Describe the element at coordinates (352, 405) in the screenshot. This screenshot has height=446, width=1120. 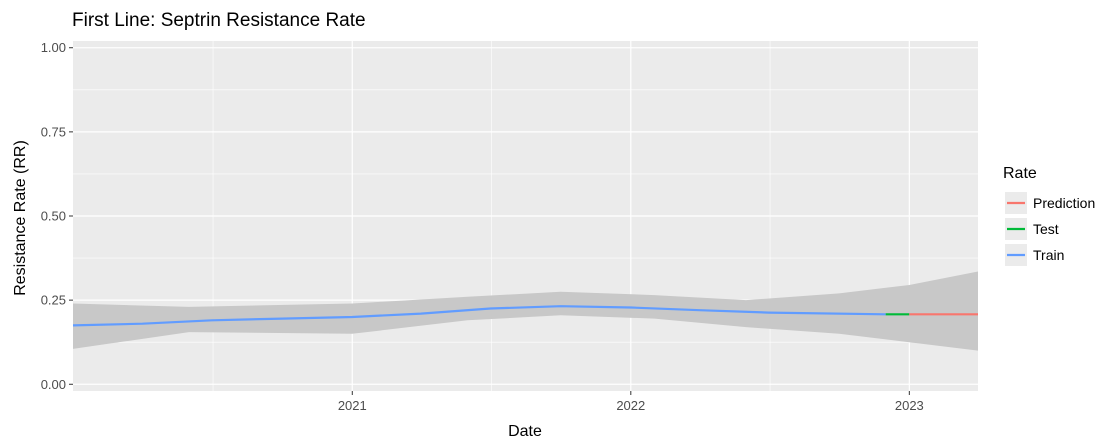
I see `x-tick-label: 2021` at that location.